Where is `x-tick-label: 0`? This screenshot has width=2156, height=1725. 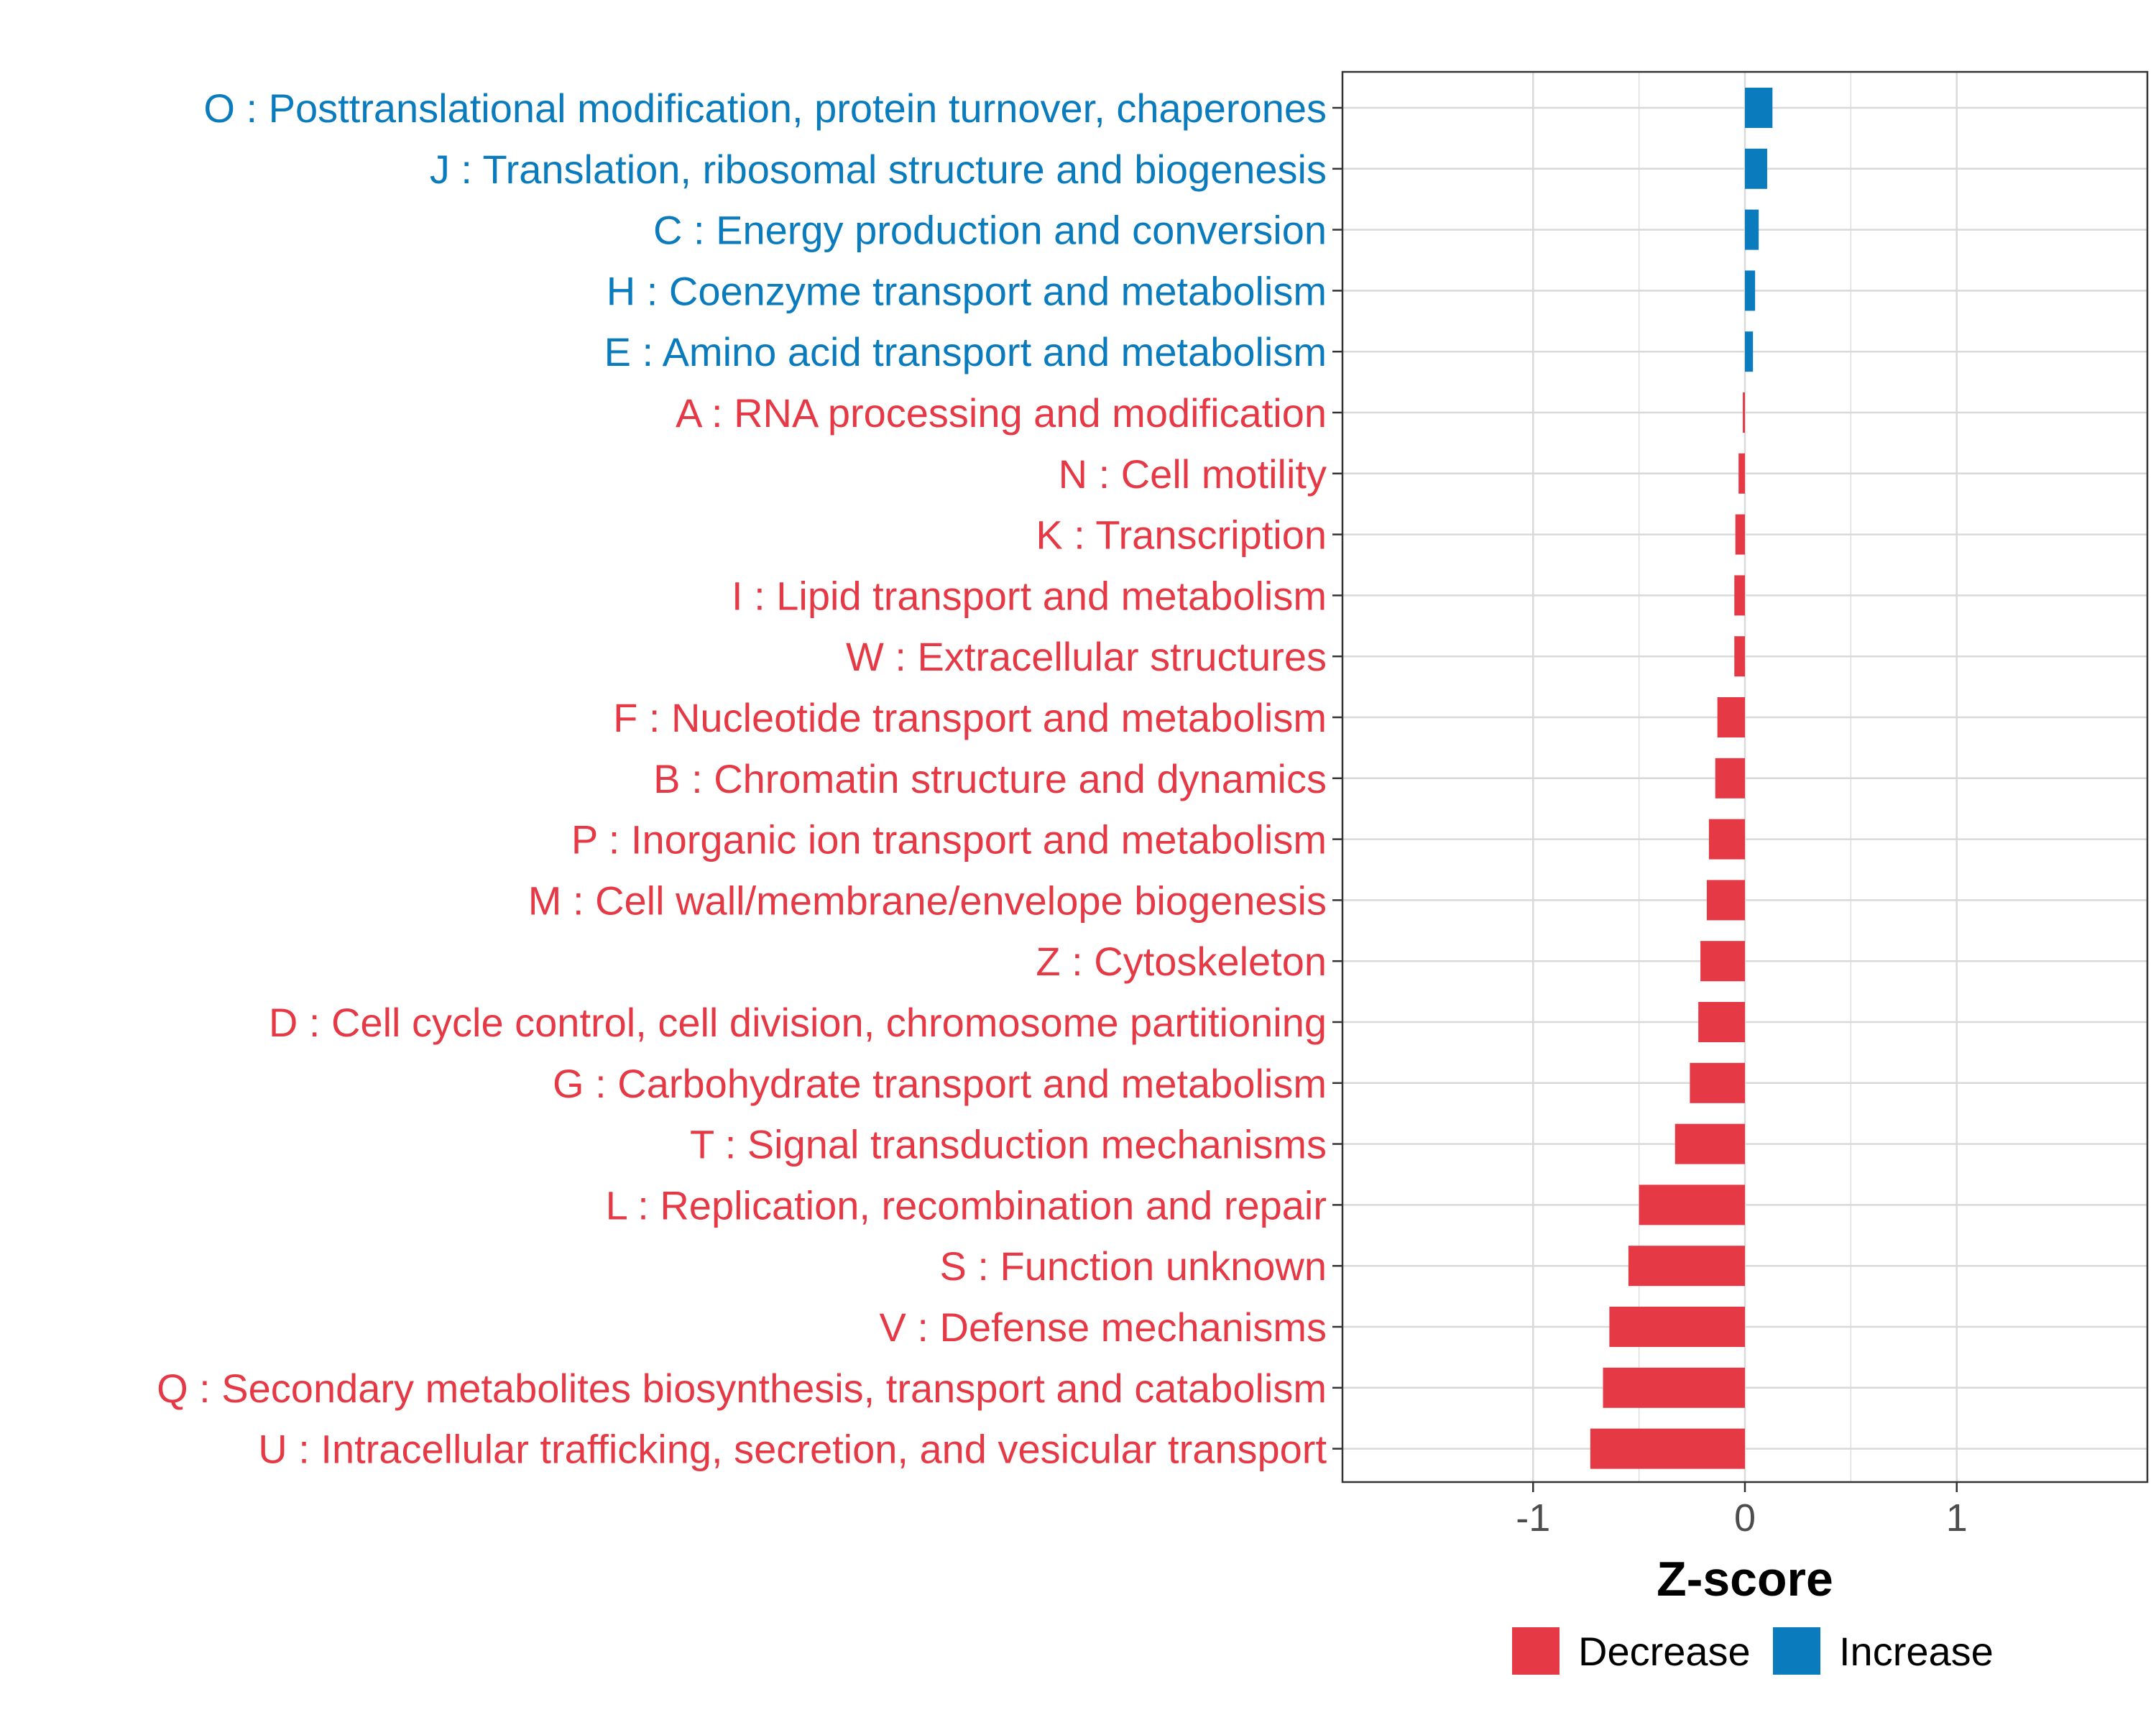 x-tick-label: 0 is located at coordinates (1745, 1518).